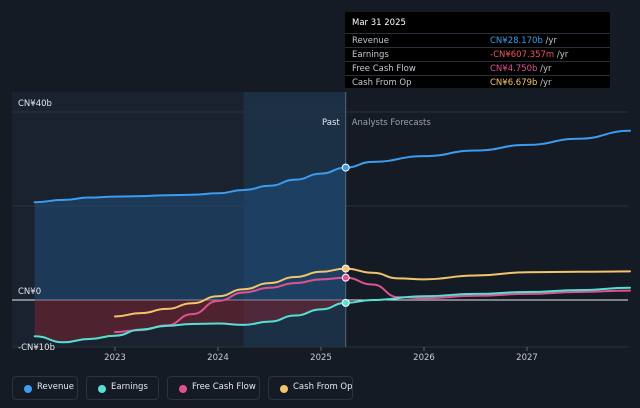  Describe the element at coordinates (129, 387) in the screenshot. I see `legend-label: Earnings` at that location.